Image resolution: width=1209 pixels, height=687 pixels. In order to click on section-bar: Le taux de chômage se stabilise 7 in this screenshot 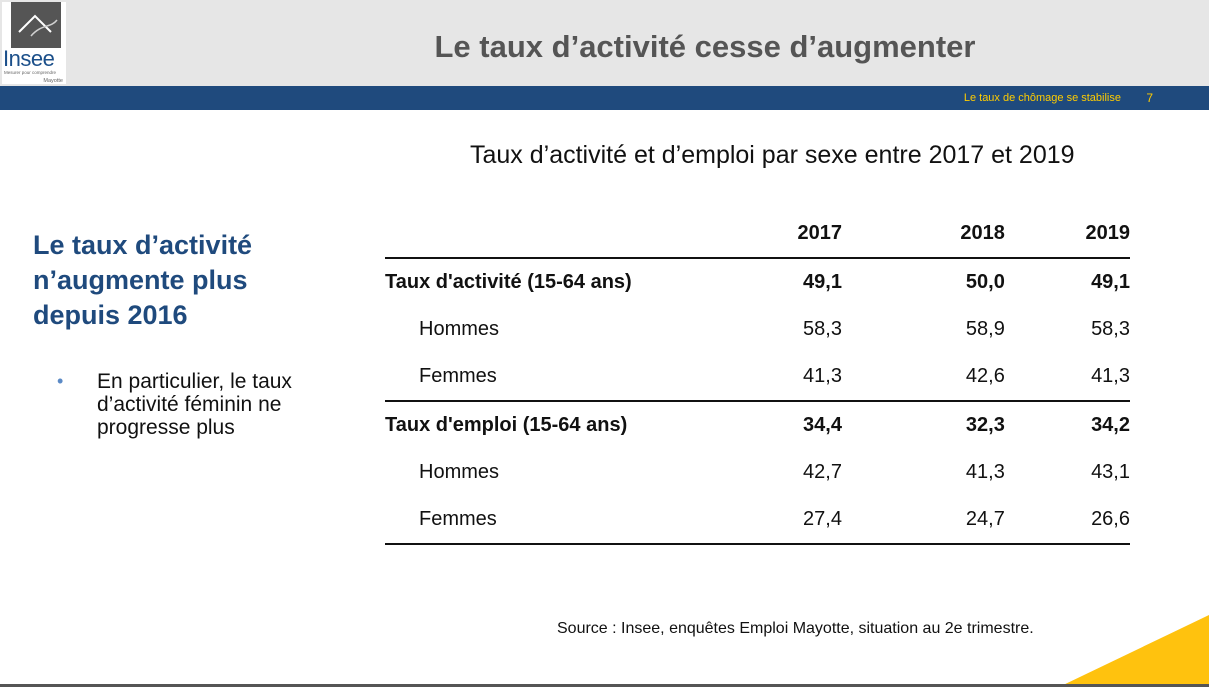, I will do `click(604, 98)`.